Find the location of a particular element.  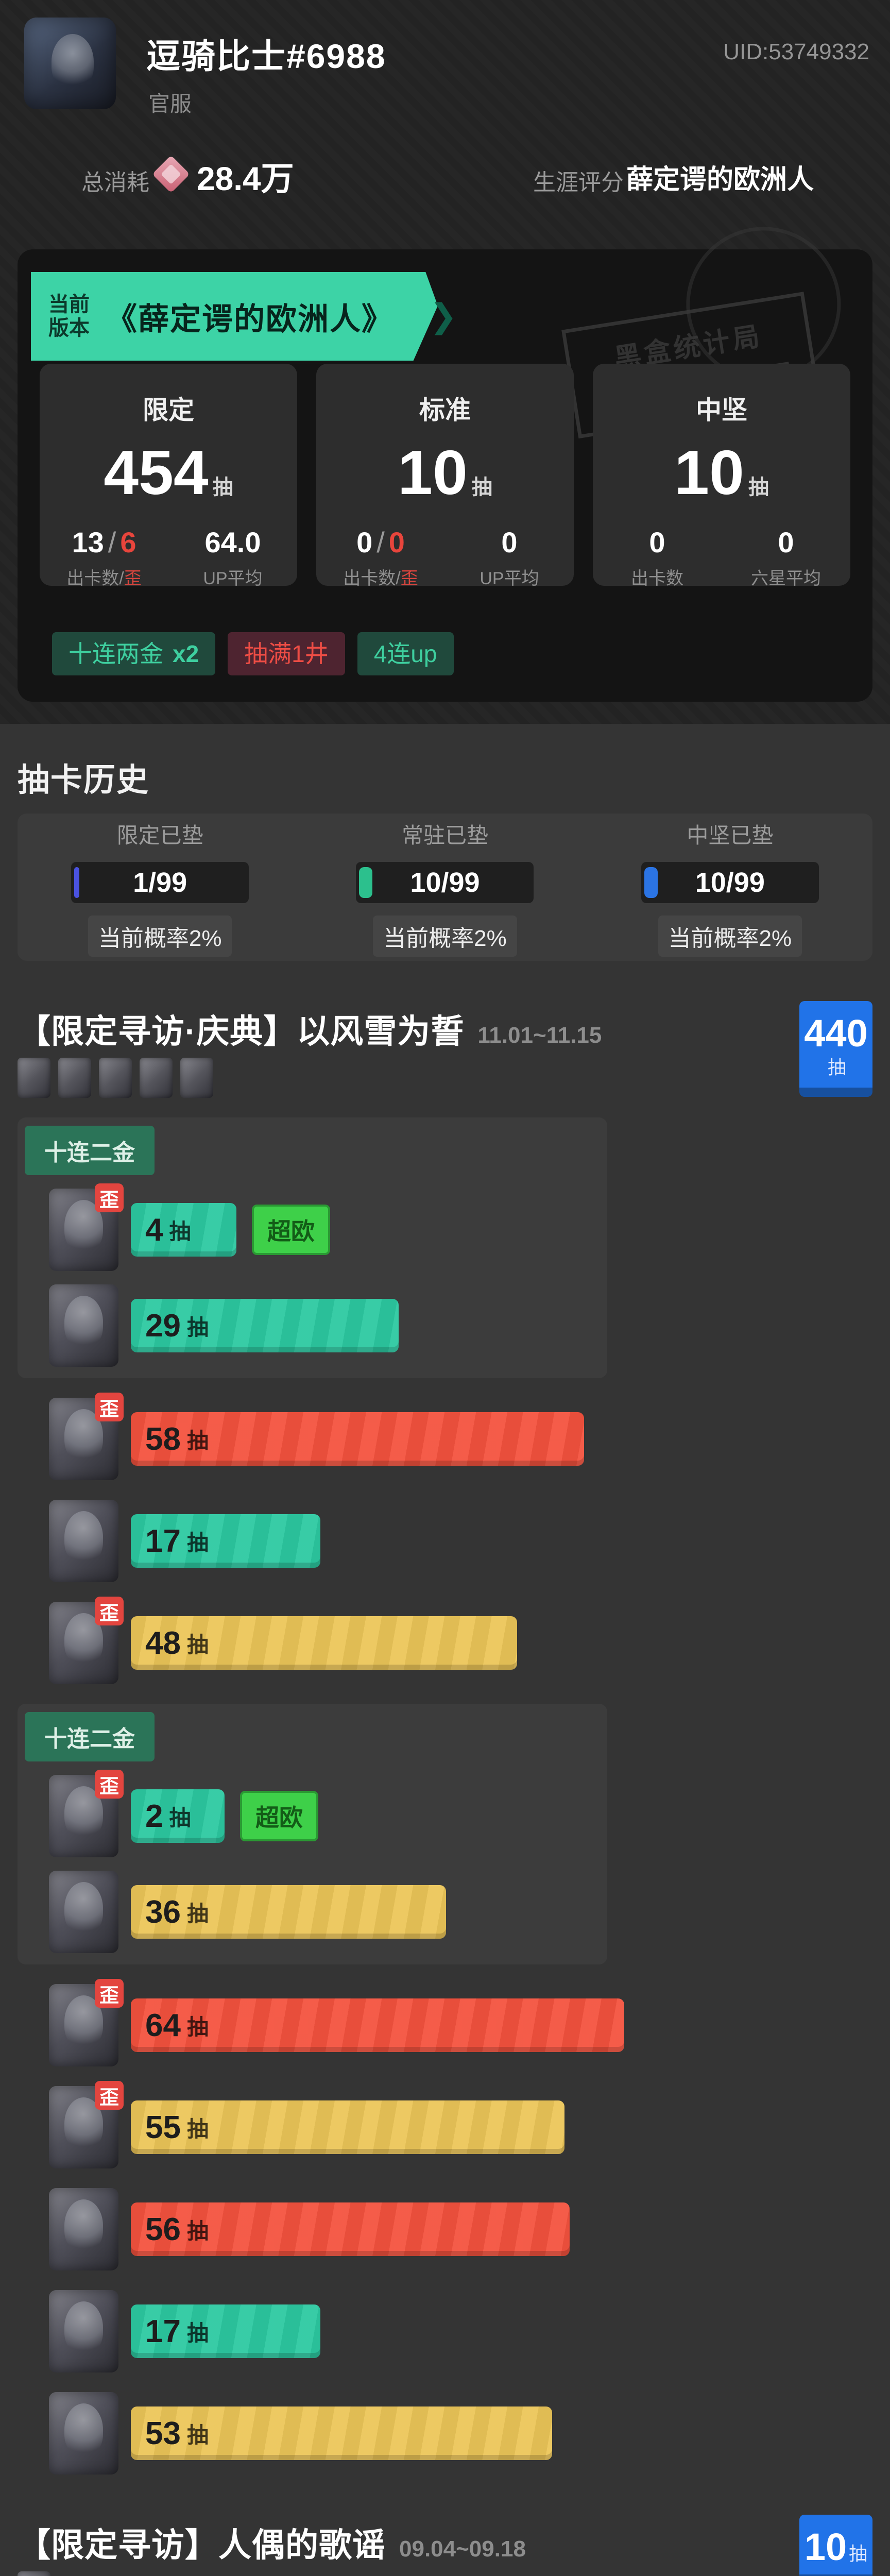

stat-left-col: 0 出卡数 is located at coordinates (657, 557).